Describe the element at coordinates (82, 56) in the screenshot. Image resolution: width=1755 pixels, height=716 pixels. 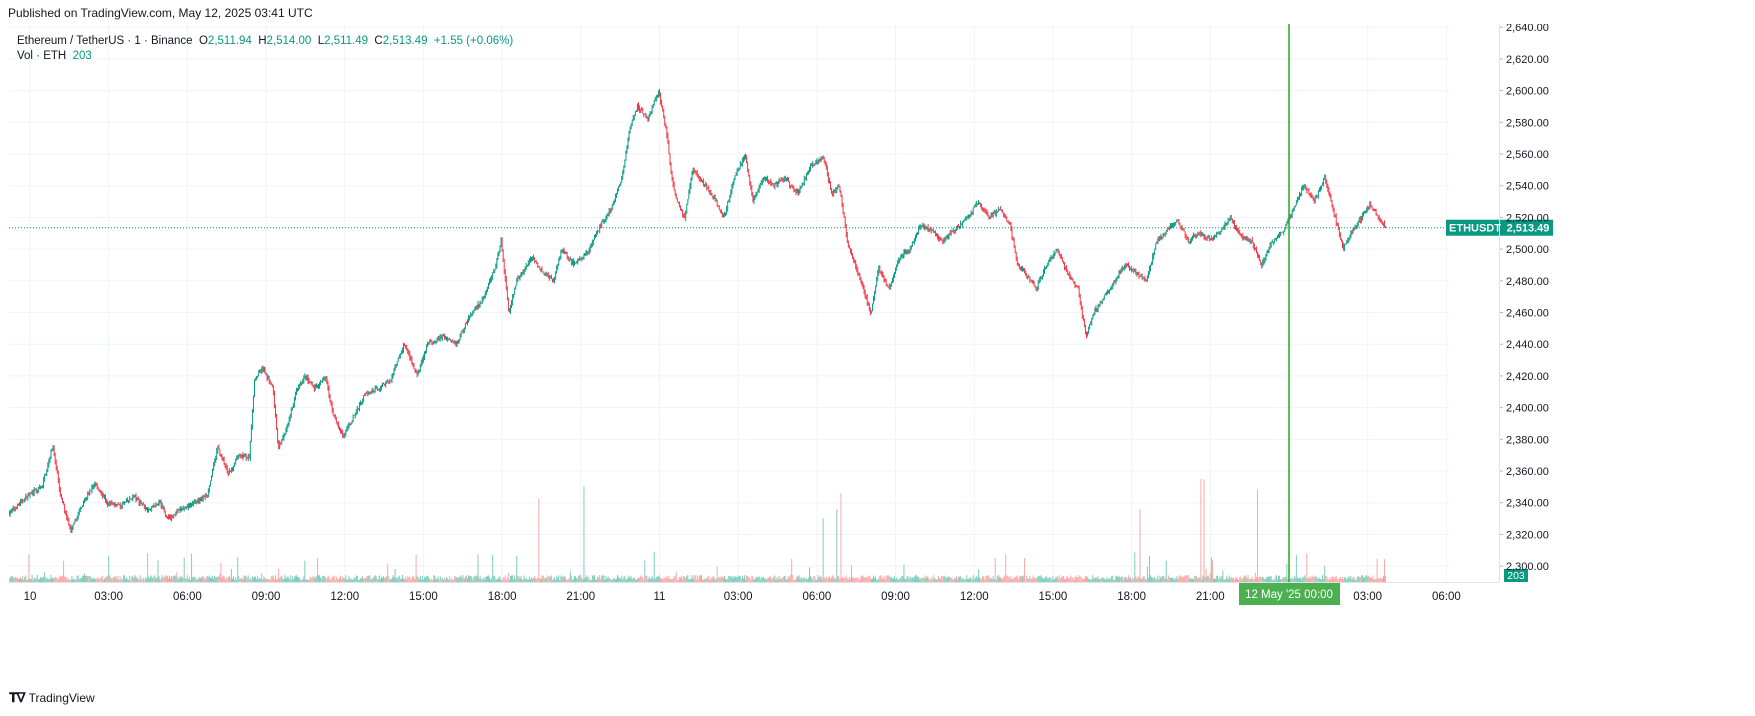
I see `volume-value: 203` at that location.